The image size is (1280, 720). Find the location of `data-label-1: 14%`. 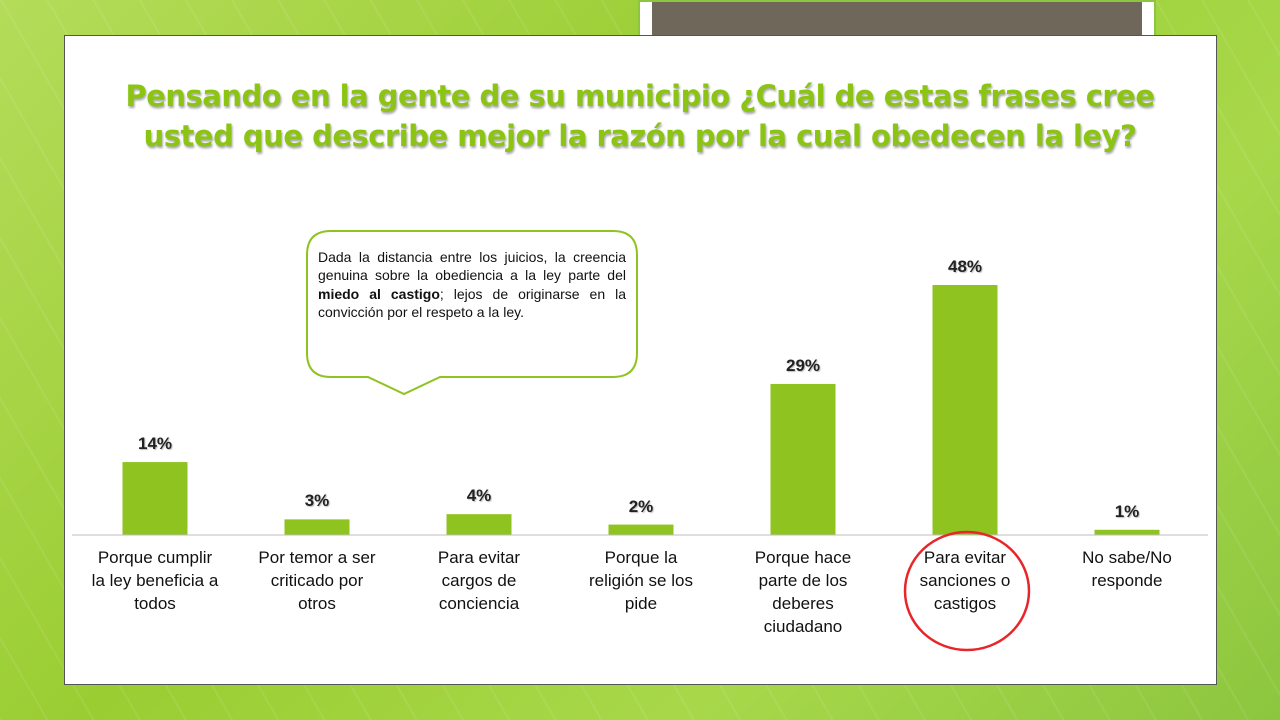

data-label-1: 14% is located at coordinates (155, 444).